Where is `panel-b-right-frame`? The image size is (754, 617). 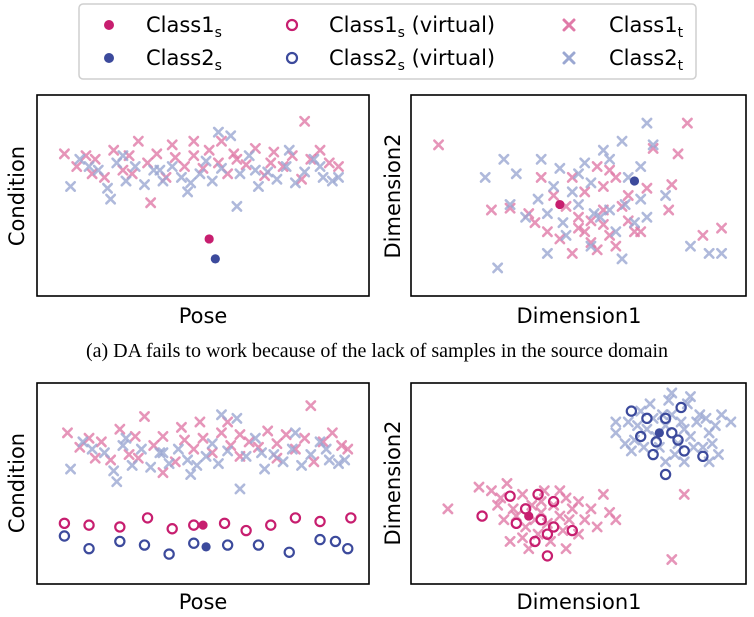 panel-b-right-frame is located at coordinates (578, 483).